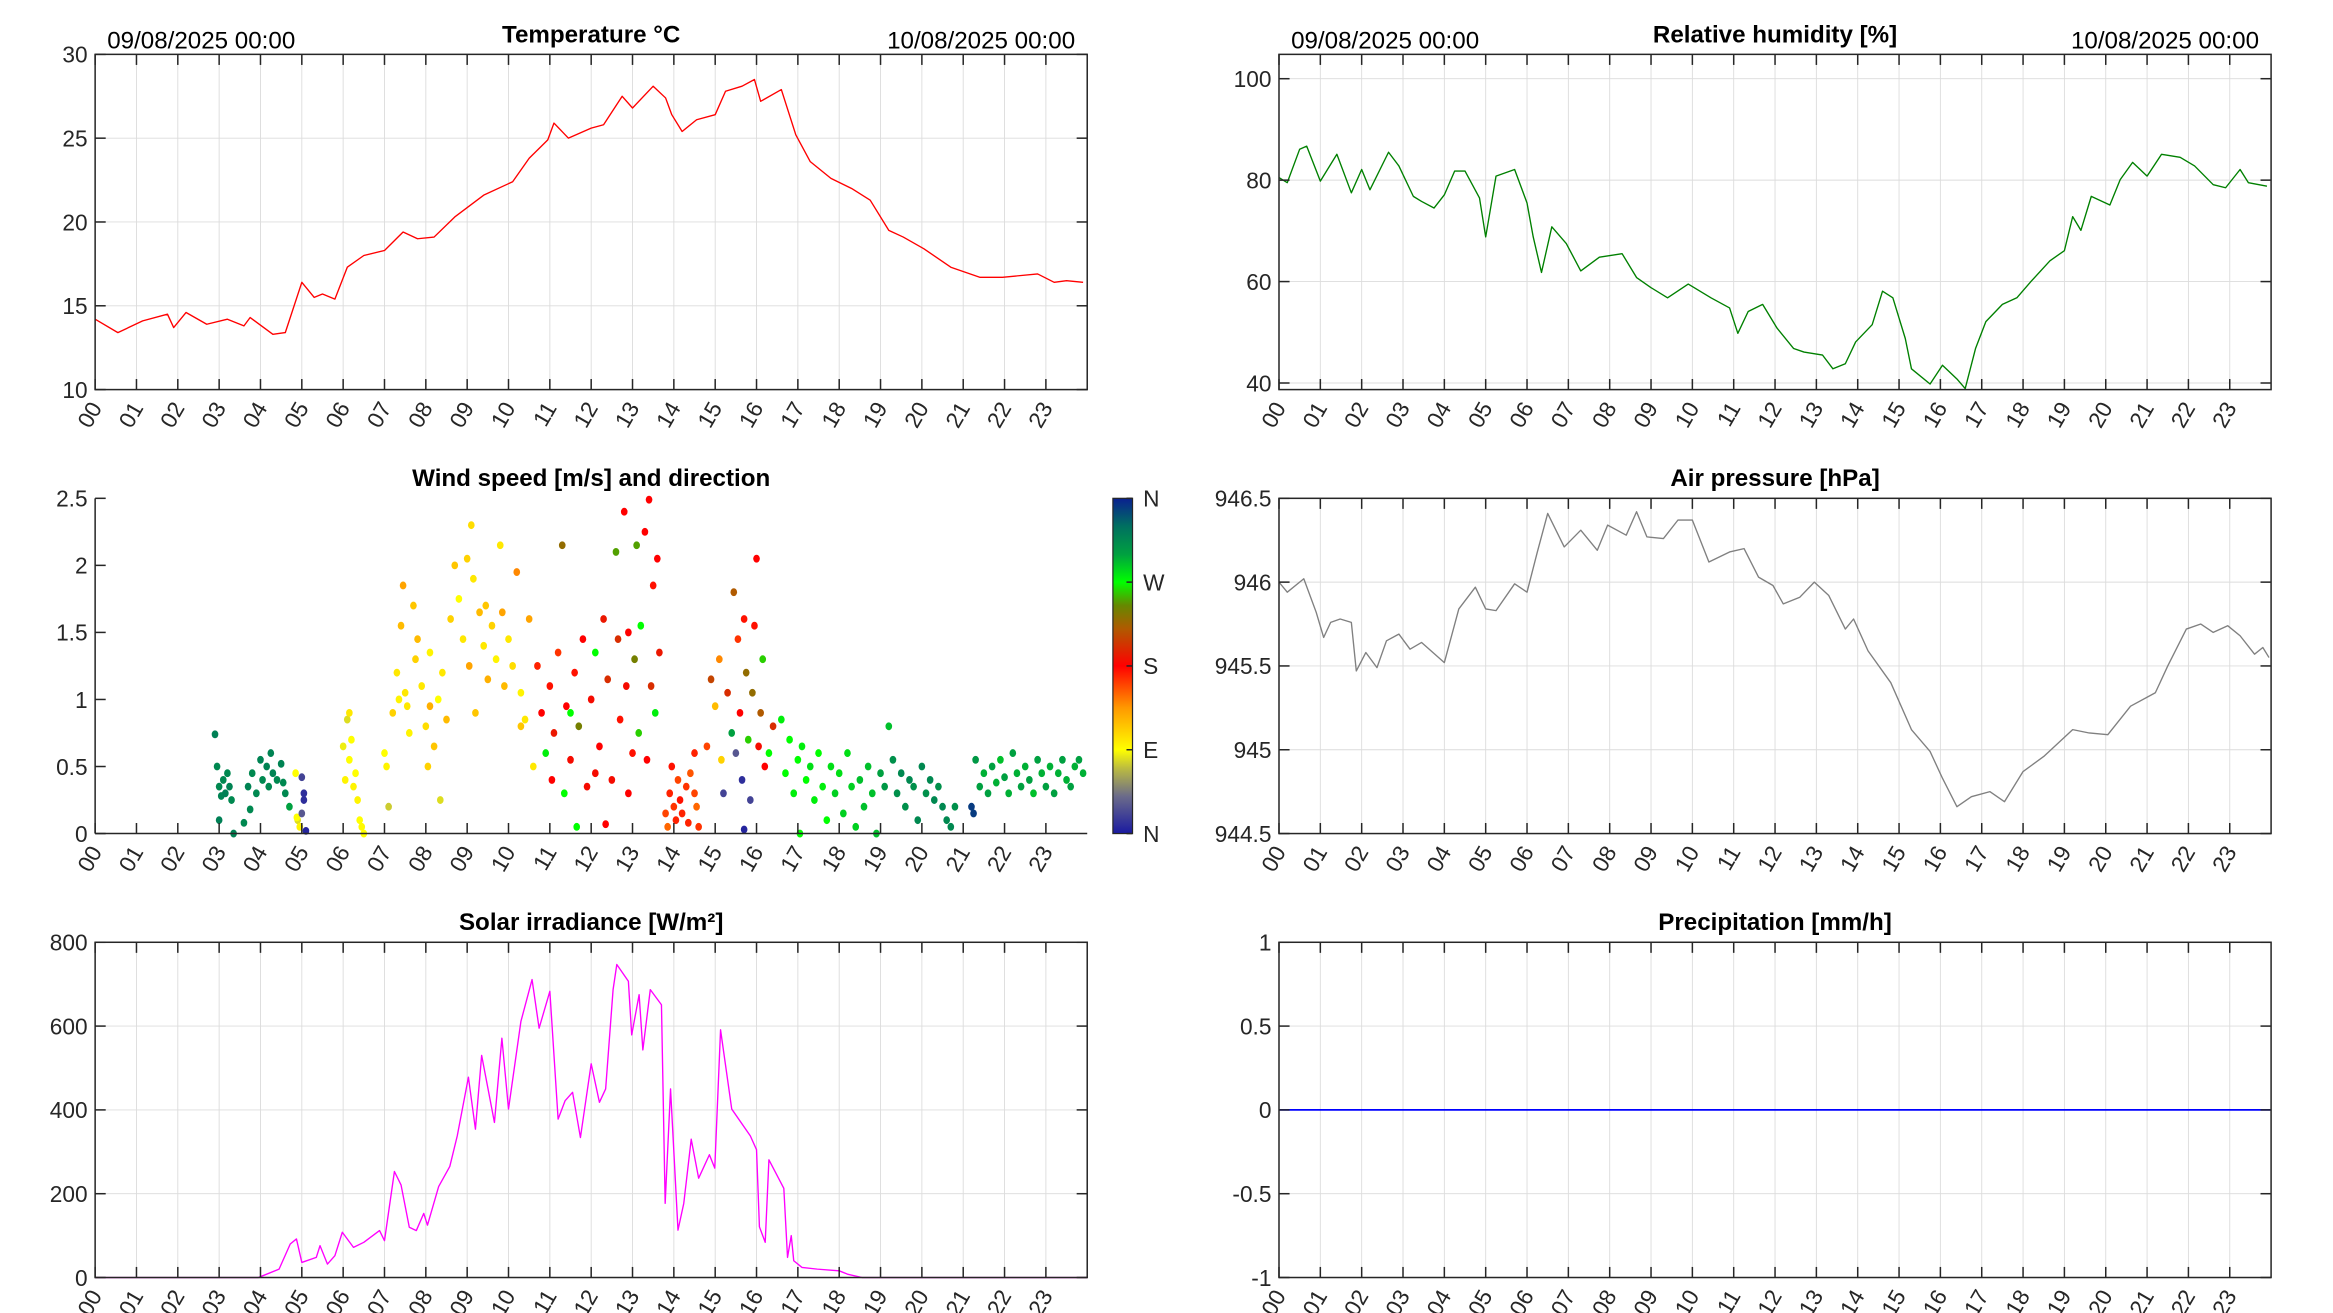 The height and width of the screenshot is (1313, 2333). Describe the element at coordinates (1154, 582) in the screenshot. I see `colorbar-label: W` at that location.